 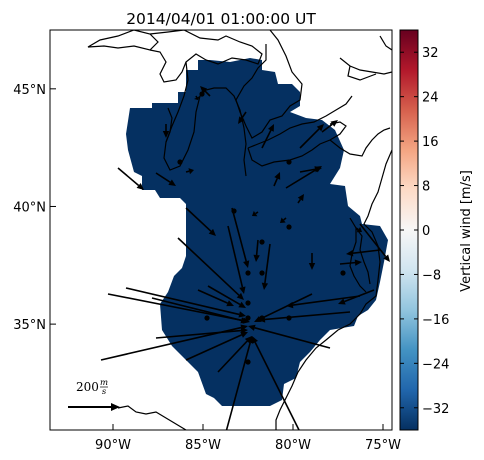 I want to click on y-tick-label: 45°N, so click(x=29, y=90).